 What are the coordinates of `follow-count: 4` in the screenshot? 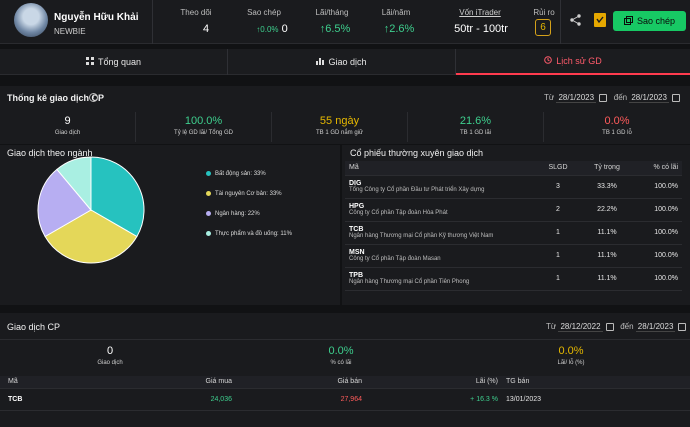 It's located at (206, 29).